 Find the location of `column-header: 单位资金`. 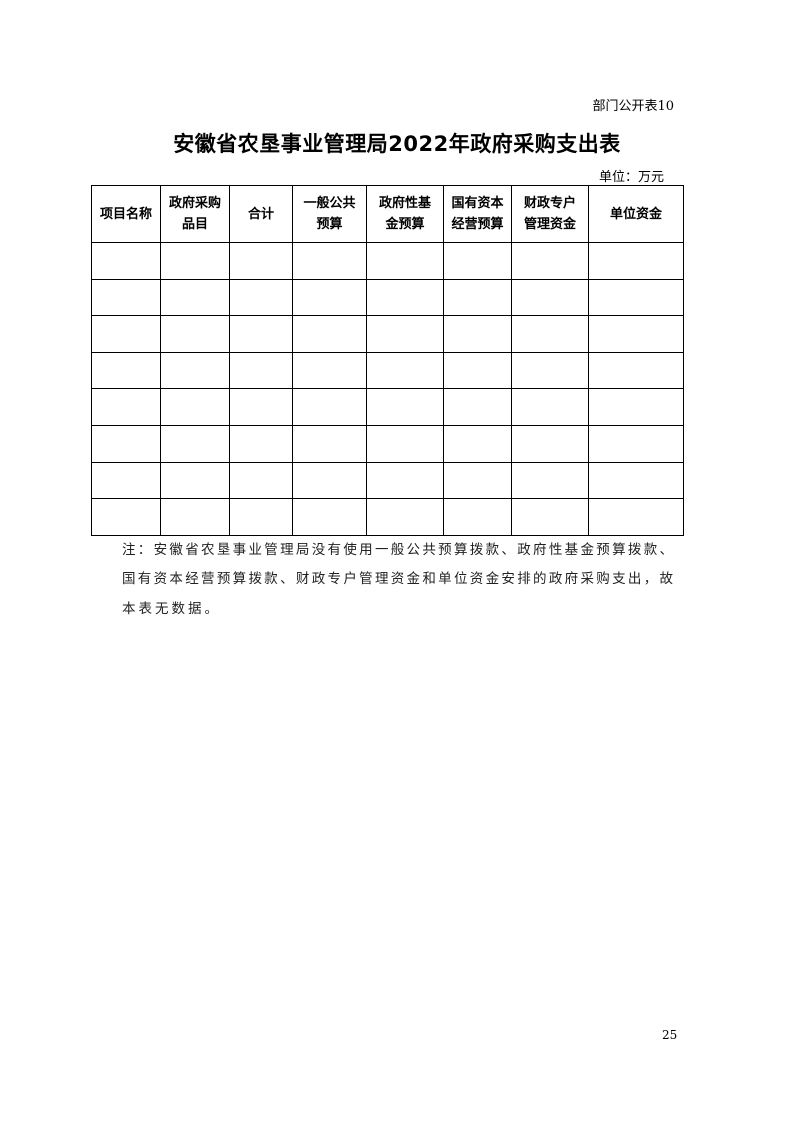

column-header: 单位资金 is located at coordinates (636, 214).